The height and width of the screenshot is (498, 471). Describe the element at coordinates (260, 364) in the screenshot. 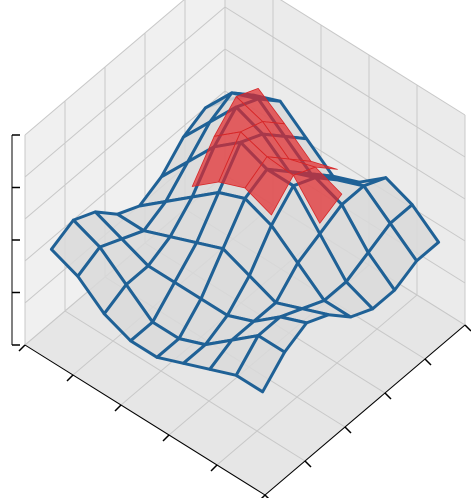

I see `surface-cell` at that location.